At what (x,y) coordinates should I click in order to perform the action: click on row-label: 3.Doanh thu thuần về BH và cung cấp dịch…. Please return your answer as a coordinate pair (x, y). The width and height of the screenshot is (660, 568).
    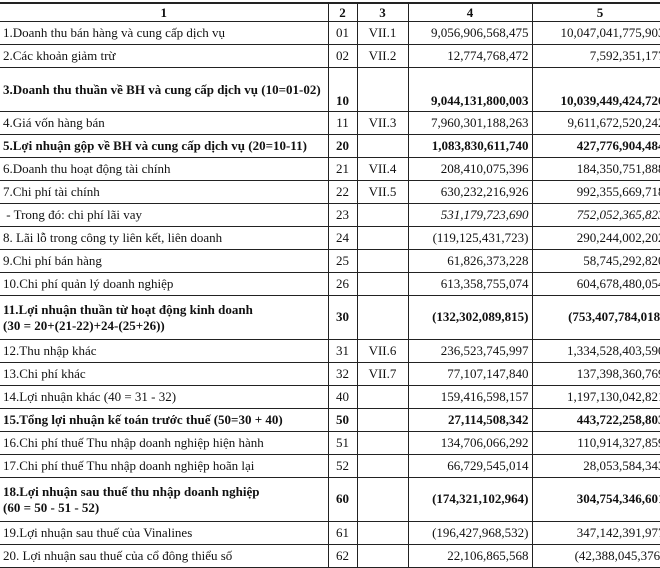
    Looking at the image, I should click on (164, 89).